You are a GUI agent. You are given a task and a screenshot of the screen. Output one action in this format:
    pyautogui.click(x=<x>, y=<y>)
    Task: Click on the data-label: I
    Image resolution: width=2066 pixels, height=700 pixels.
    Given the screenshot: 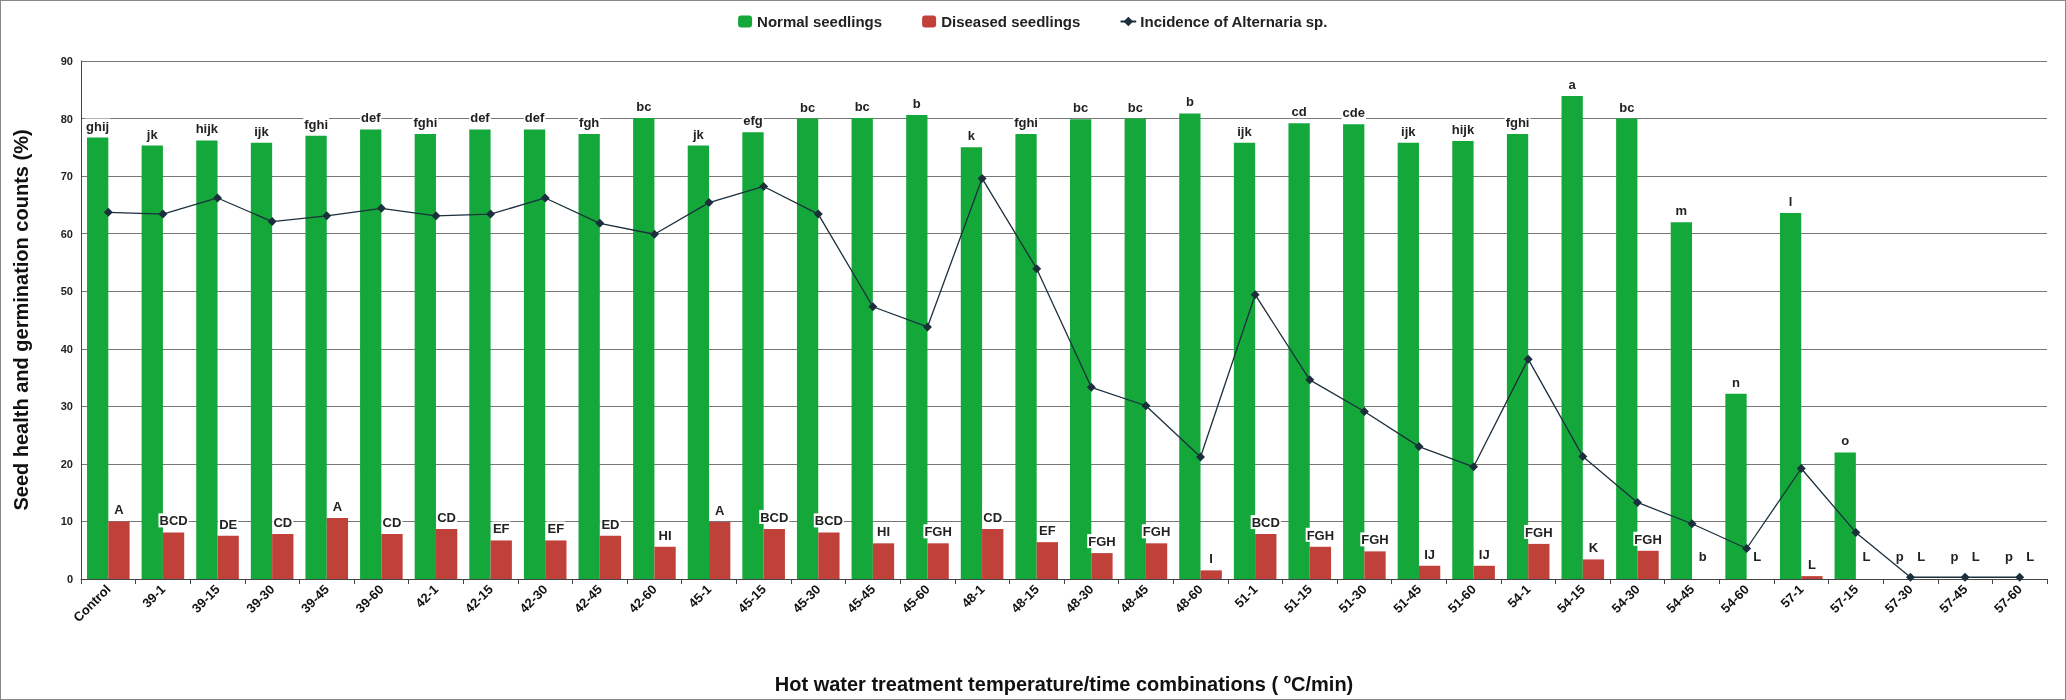 What is the action you would take?
    pyautogui.click(x=1211, y=559)
    